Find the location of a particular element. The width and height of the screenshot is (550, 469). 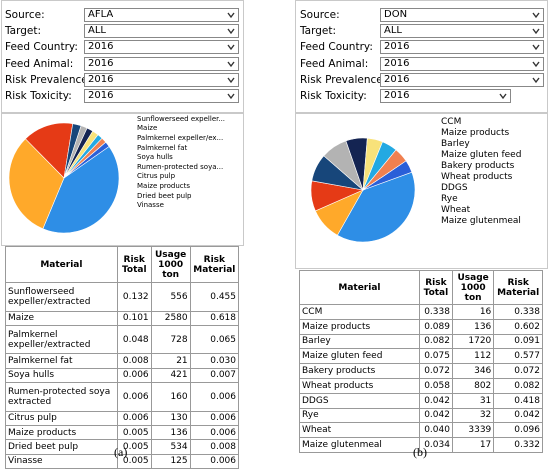

cell-risk-material: 0.007 is located at coordinates (214, 375).